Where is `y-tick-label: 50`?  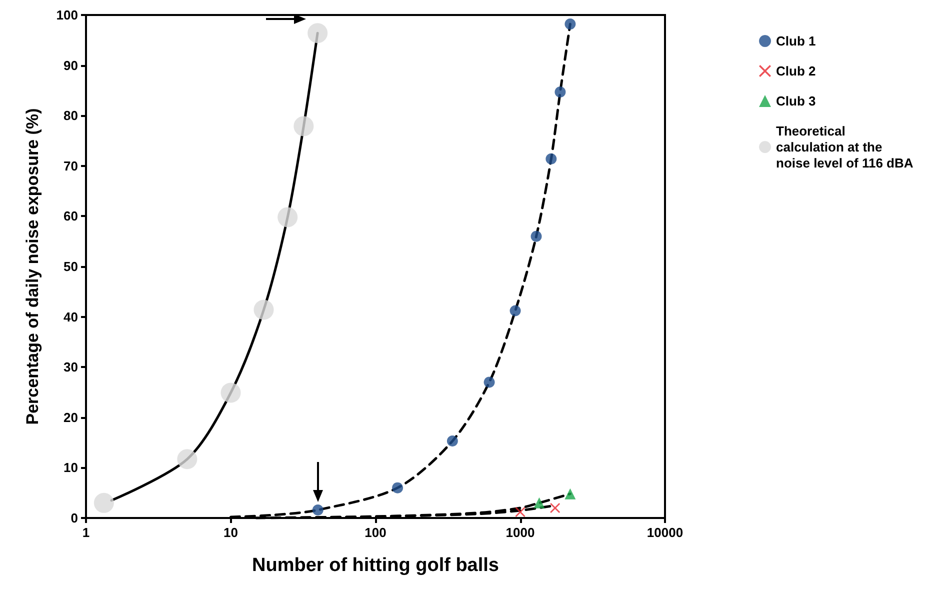 y-tick-label: 50 is located at coordinates (71, 266).